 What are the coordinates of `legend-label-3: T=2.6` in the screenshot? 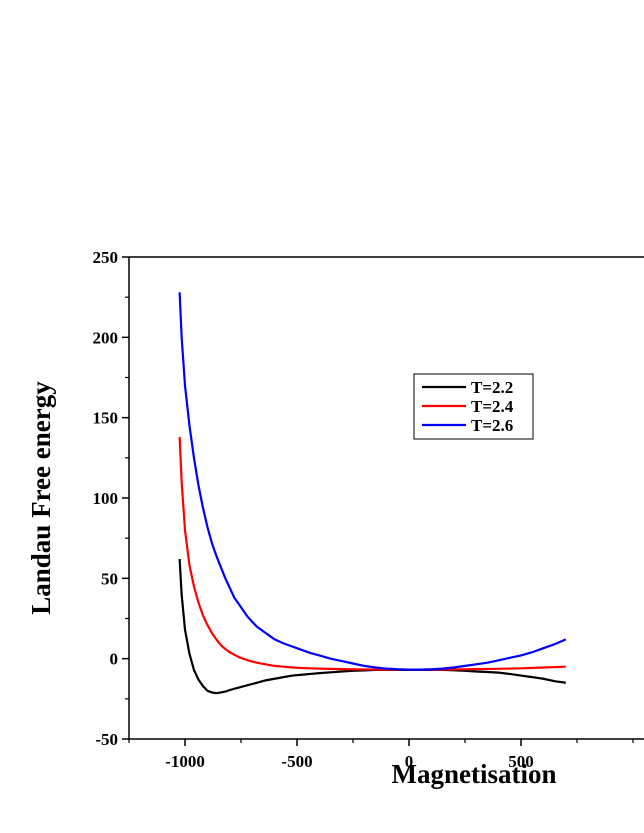 It's located at (492, 425).